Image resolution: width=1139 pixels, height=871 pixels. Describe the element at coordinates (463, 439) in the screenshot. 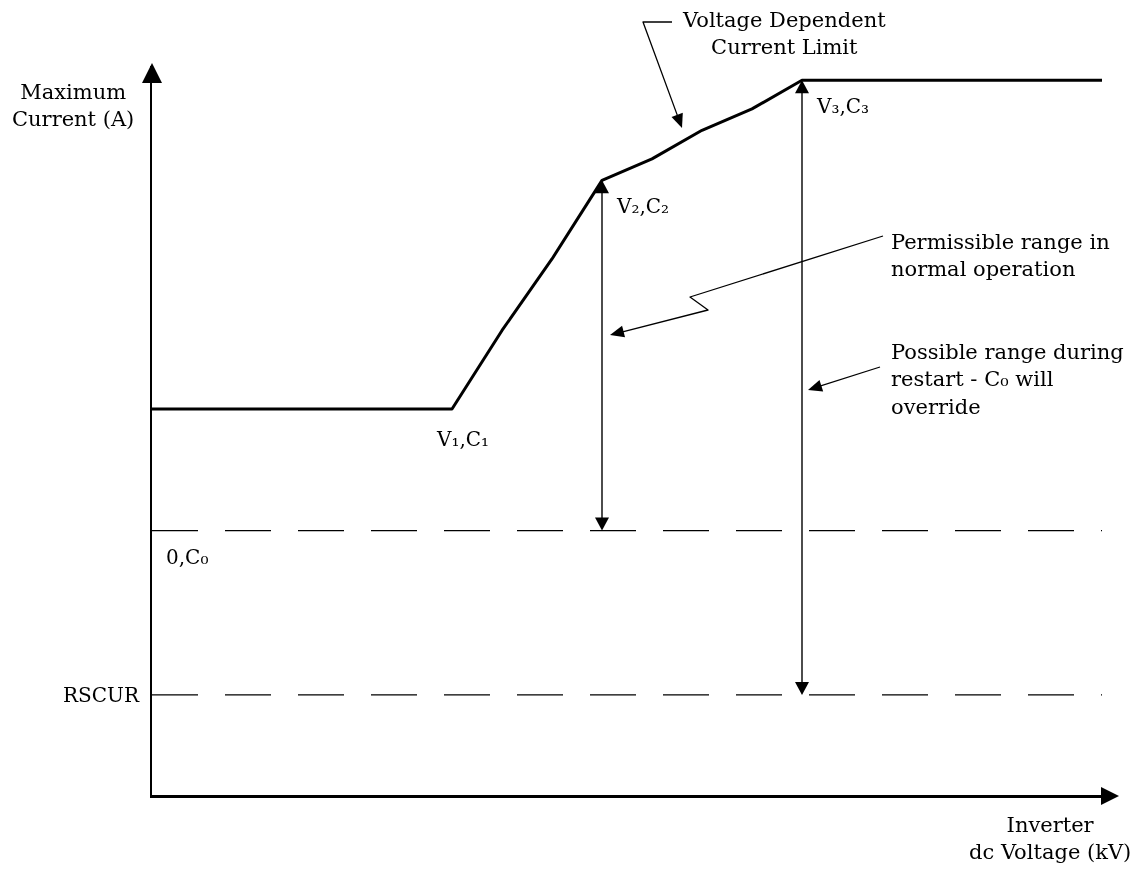

I see `annotation: V₁,C₁` at that location.